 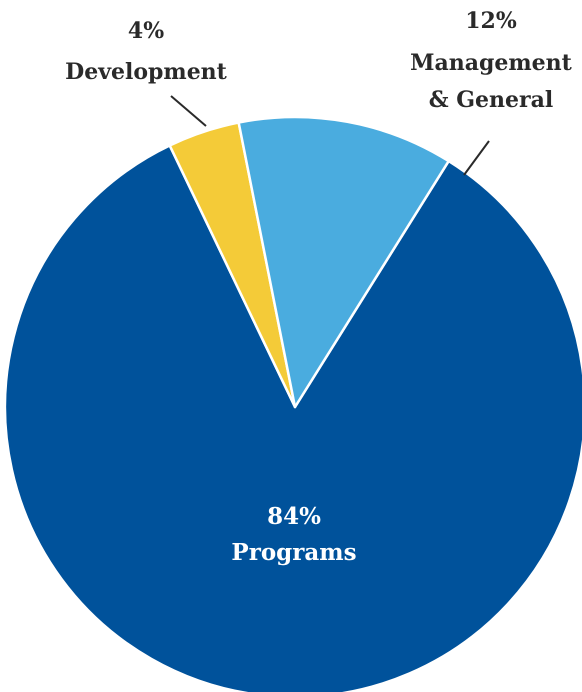 What do you see at coordinates (330, 135) in the screenshot?
I see `leader-lines` at bounding box center [330, 135].